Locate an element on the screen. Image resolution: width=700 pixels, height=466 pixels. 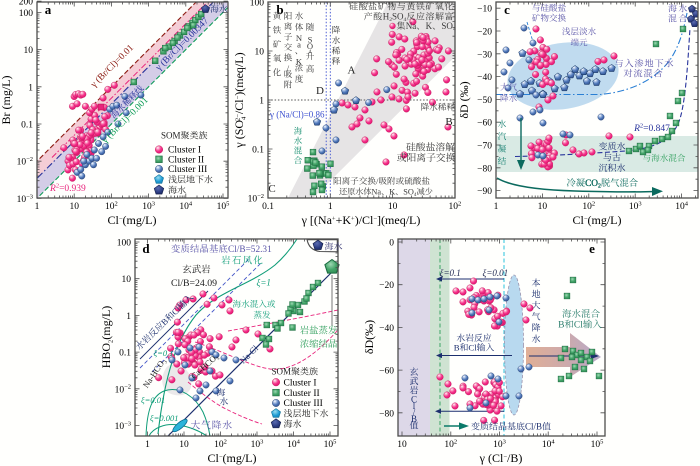
svg-text: a is located at coordinates (299, 44).